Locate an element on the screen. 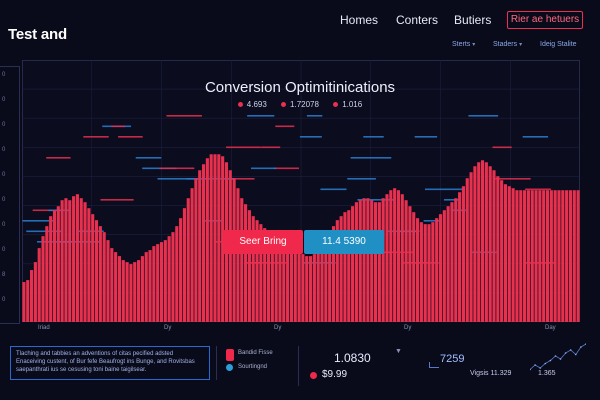 This screenshot has width=600, height=400. x-label: Dy is located at coordinates (408, 328).